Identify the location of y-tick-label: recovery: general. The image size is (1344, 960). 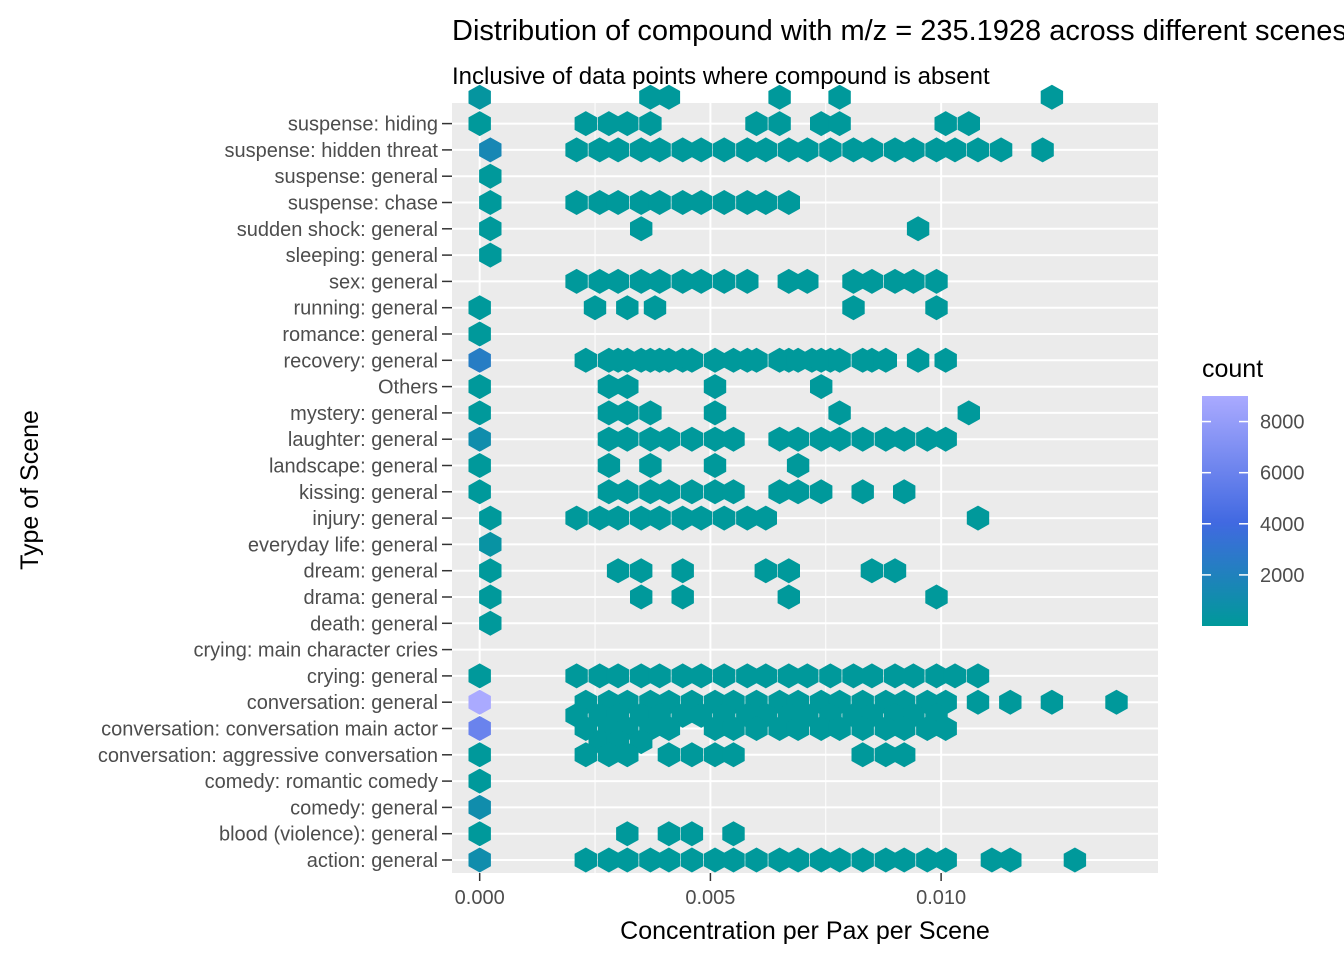
(360, 361).